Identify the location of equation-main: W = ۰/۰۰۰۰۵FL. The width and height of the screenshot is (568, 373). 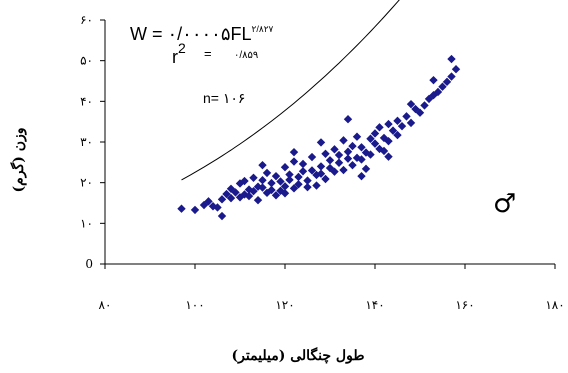
(191, 34).